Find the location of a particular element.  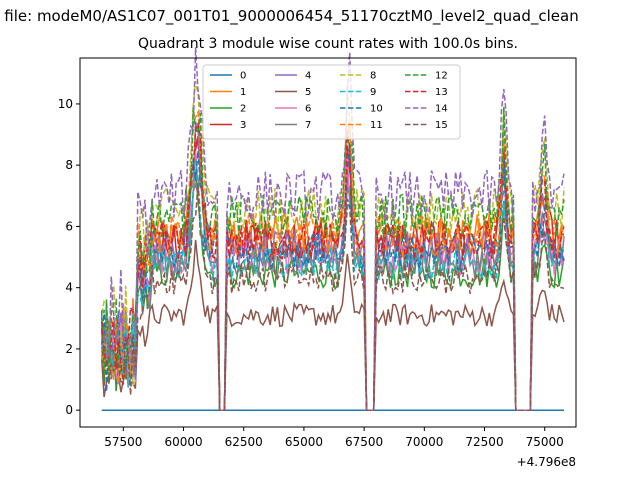

legend-label-11: 11 is located at coordinates (376, 125).